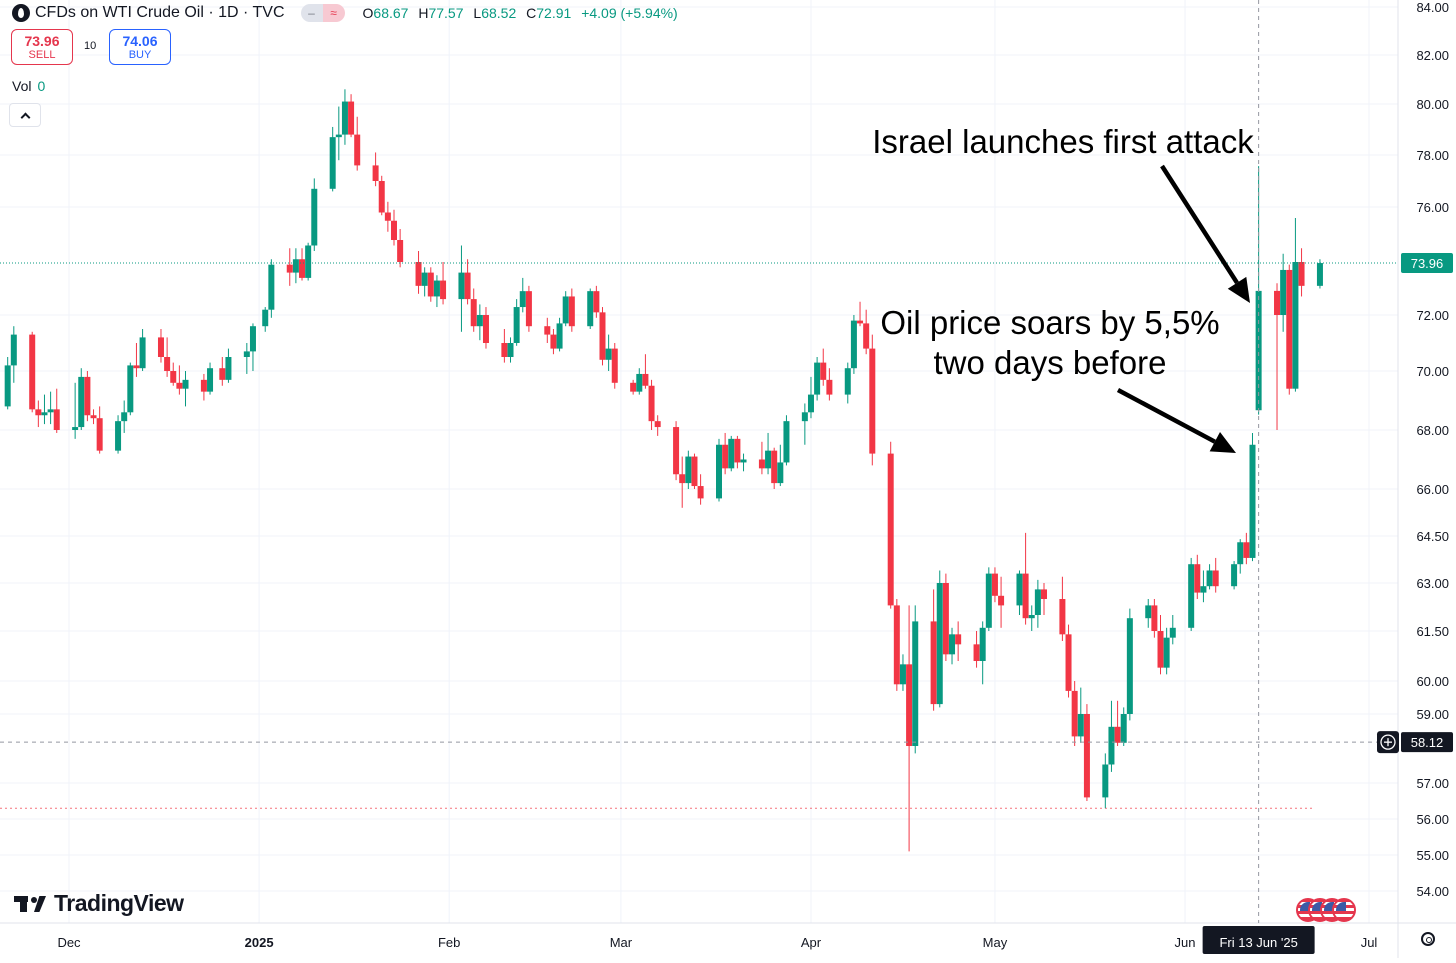 The image size is (1456, 963). I want to click on close-key: C, so click(531, 13).